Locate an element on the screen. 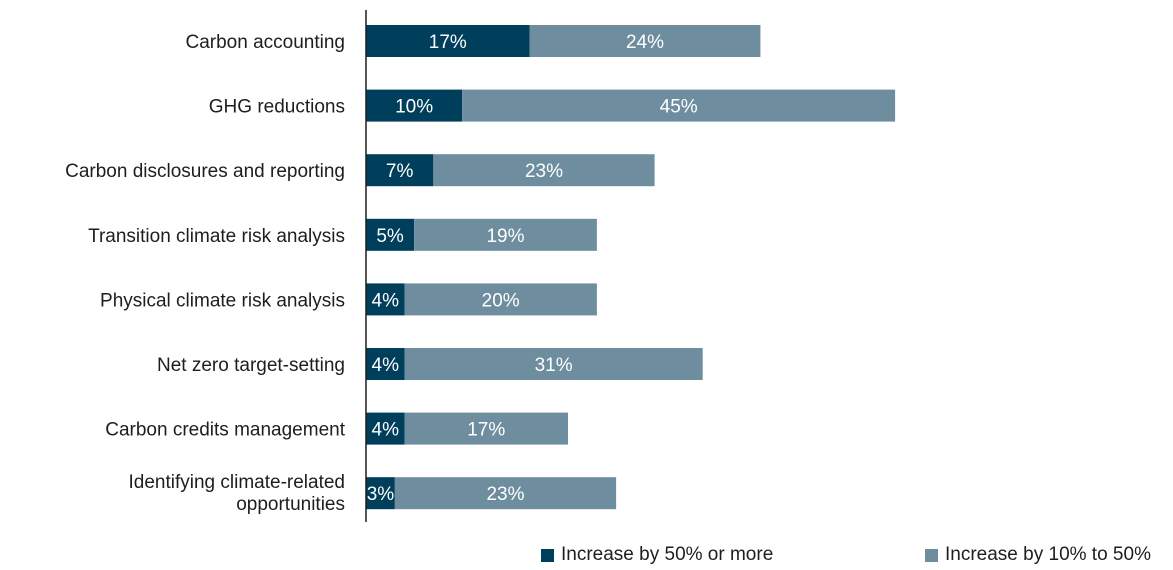 This screenshot has width=1173, height=570. data-label-net-zero-target-setting-series-1: 31% is located at coordinates (554, 365).